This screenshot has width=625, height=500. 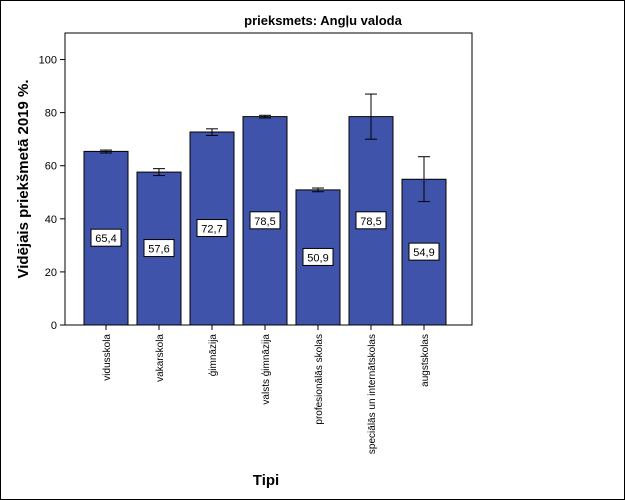 I want to click on data-label-text: 65,4, so click(x=105, y=239).